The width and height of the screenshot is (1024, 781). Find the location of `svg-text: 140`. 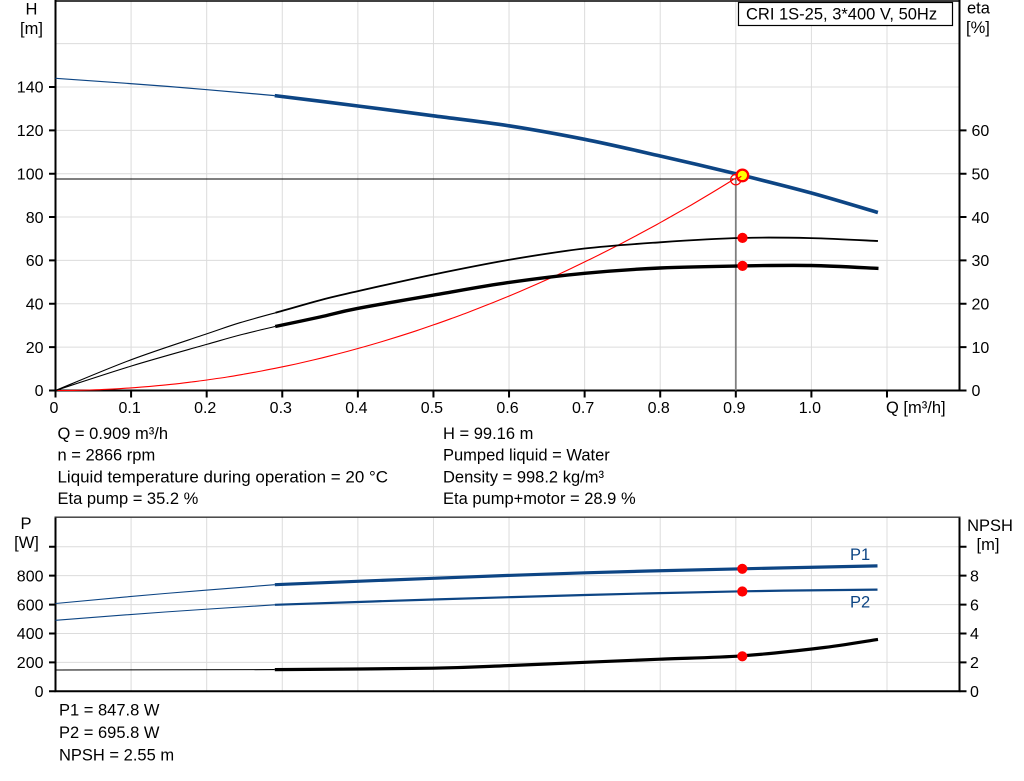

svg-text: 140 is located at coordinates (30, 88).